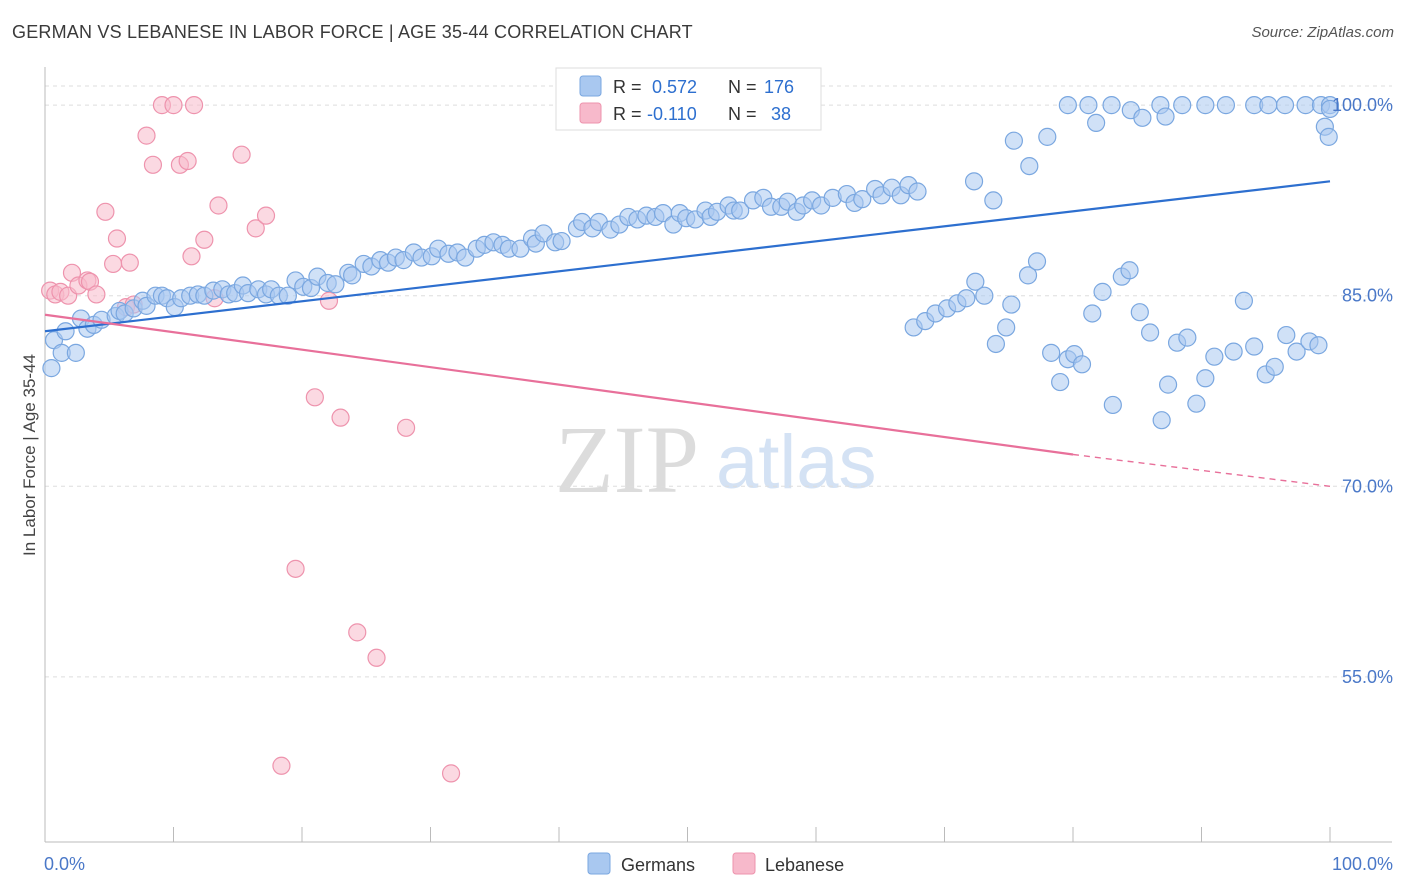 The image size is (1406, 892). I want to click on x-tick-label-0: 0.0%, so click(64, 864).